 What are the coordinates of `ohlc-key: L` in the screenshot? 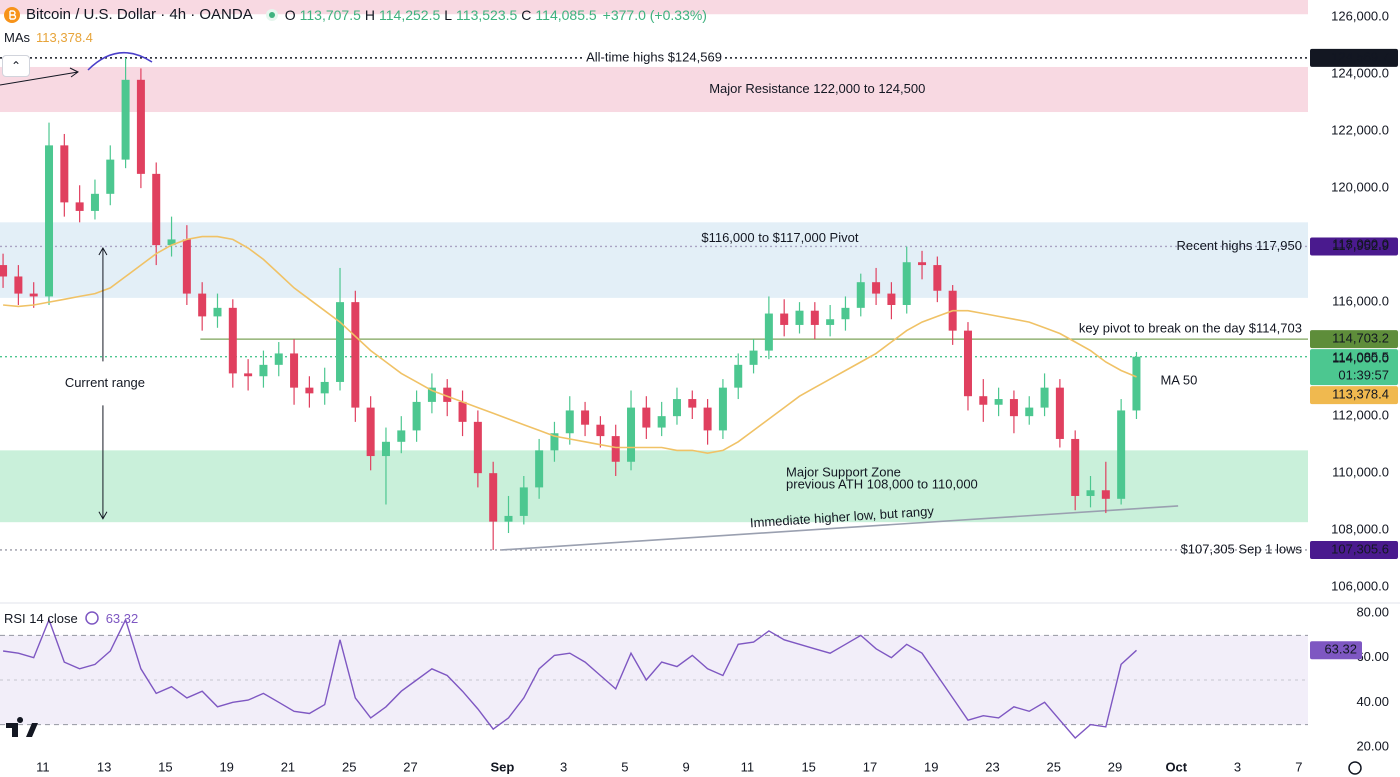 It's located at (448, 14).